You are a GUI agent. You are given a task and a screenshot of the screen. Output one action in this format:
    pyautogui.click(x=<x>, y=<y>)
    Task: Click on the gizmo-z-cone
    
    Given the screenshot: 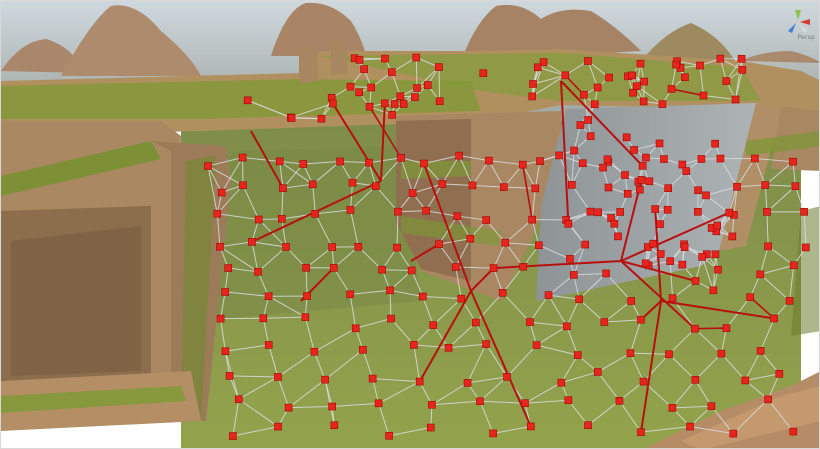 What is the action you would take?
    pyautogui.click(x=792, y=28)
    